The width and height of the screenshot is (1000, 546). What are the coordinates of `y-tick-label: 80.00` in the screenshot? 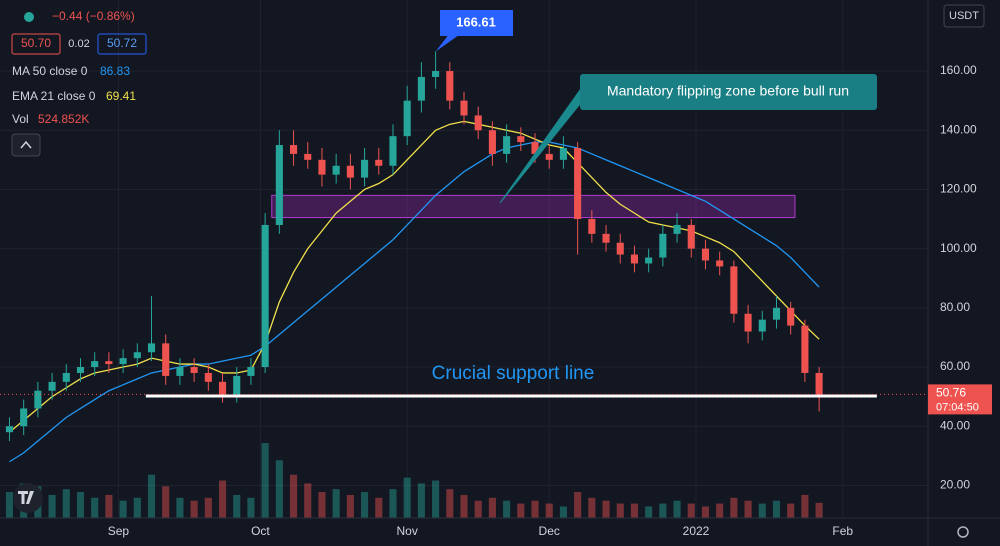 It's located at (955, 307).